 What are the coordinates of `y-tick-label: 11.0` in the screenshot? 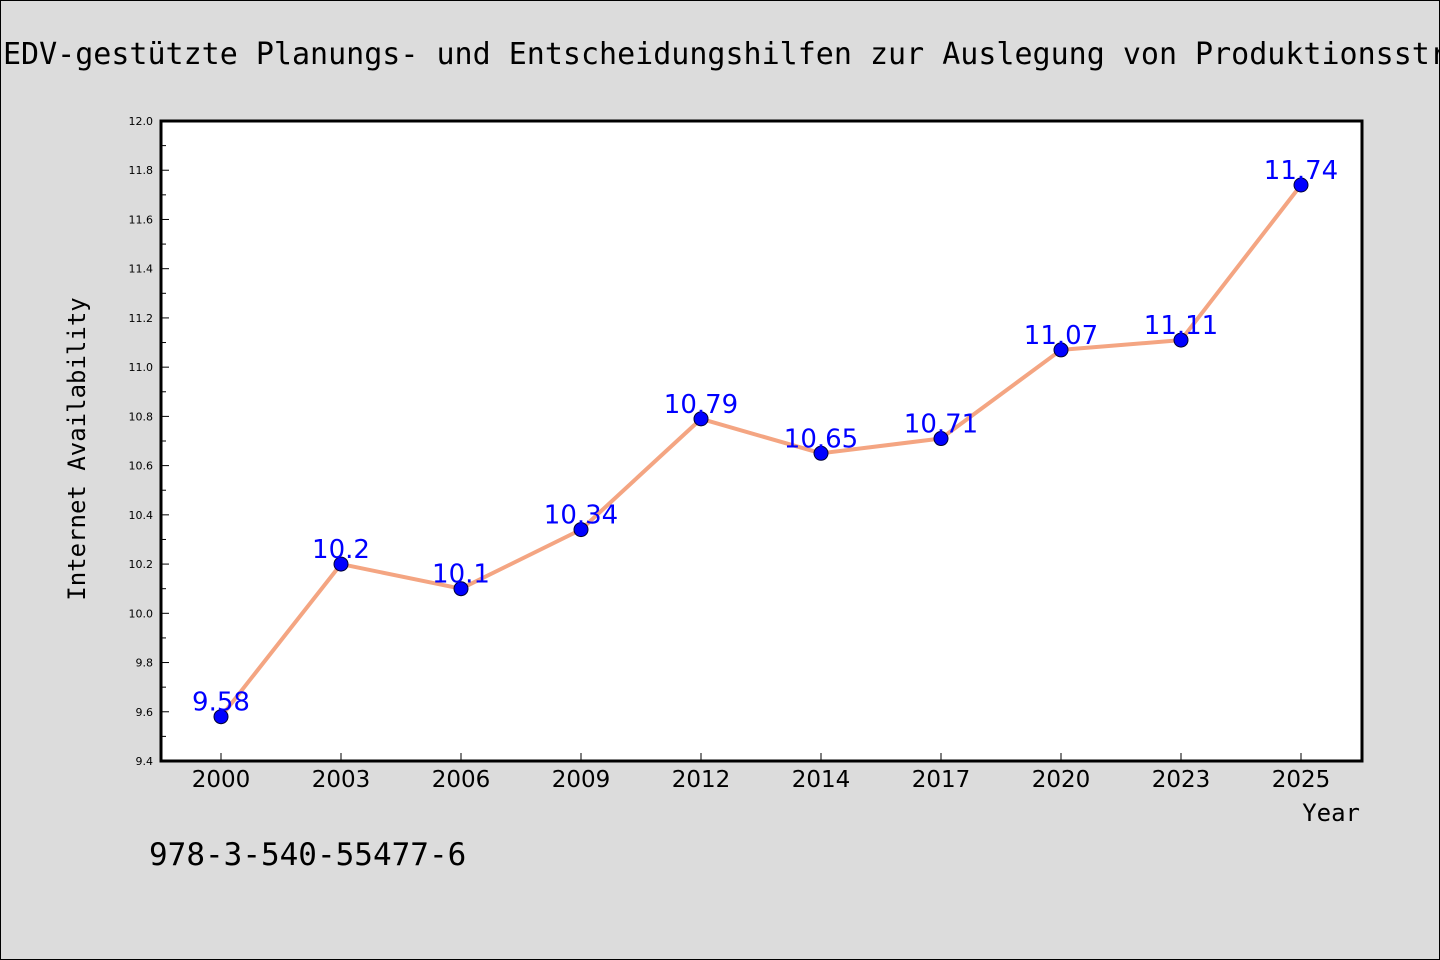 It's located at (141, 367).